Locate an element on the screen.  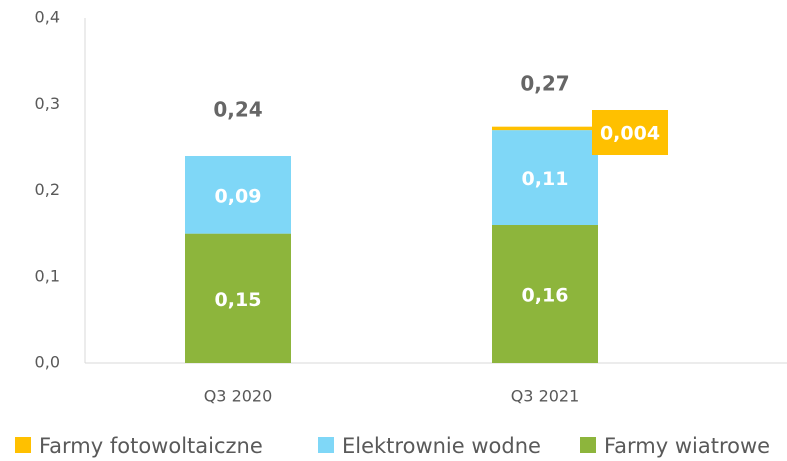
x-tick-label: Q3 2021 is located at coordinates (545, 396).